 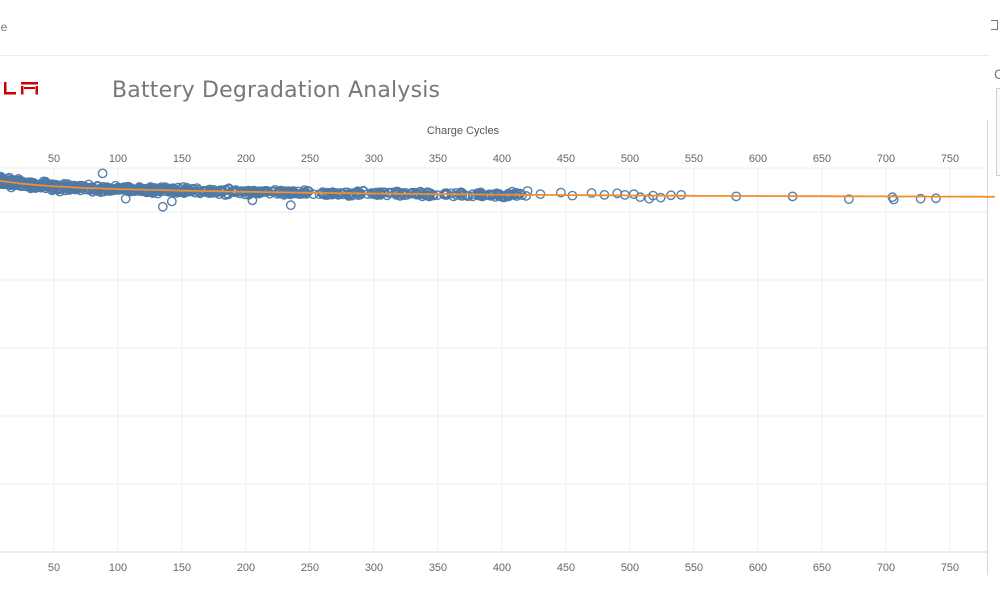 What do you see at coordinates (886, 159) in the screenshot?
I see `x-tick-label-top: 700` at bounding box center [886, 159].